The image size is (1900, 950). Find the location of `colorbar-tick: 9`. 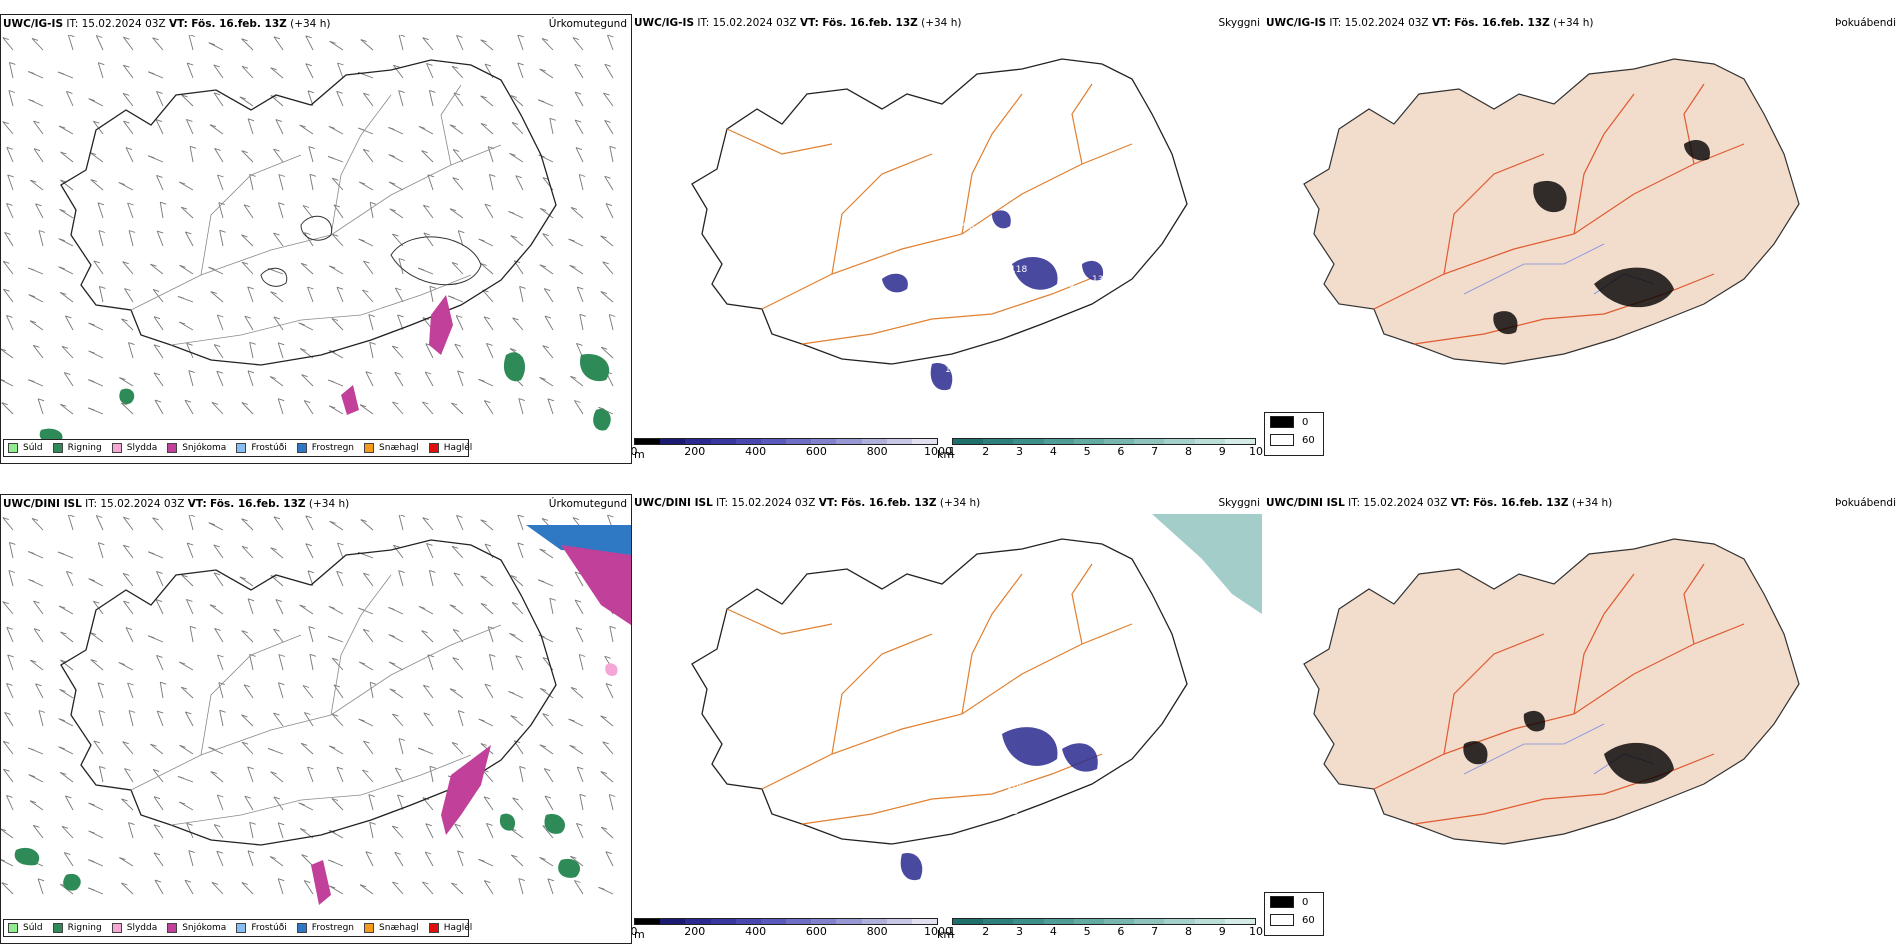

colorbar-tick: 9 is located at coordinates (1222, 931).